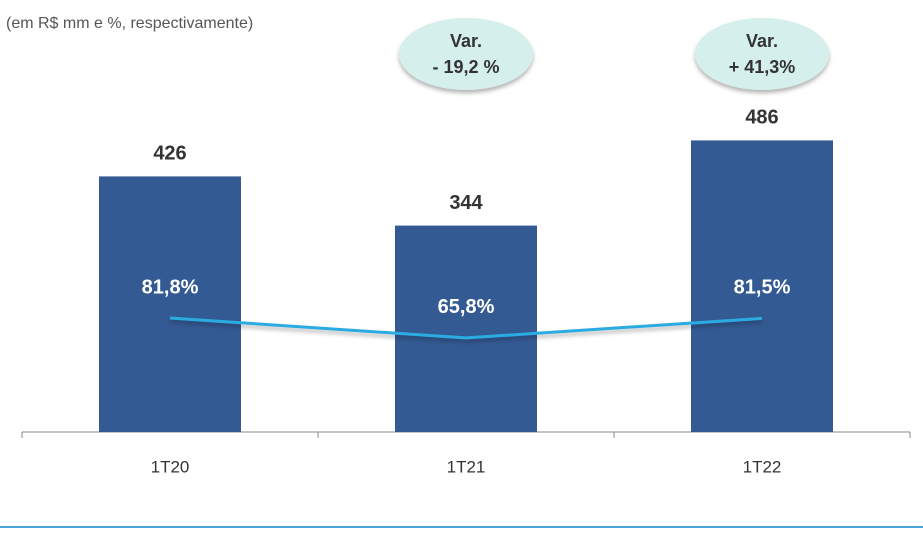  What do you see at coordinates (170, 466) in the screenshot?
I see `x-tick-label: 1T20` at bounding box center [170, 466].